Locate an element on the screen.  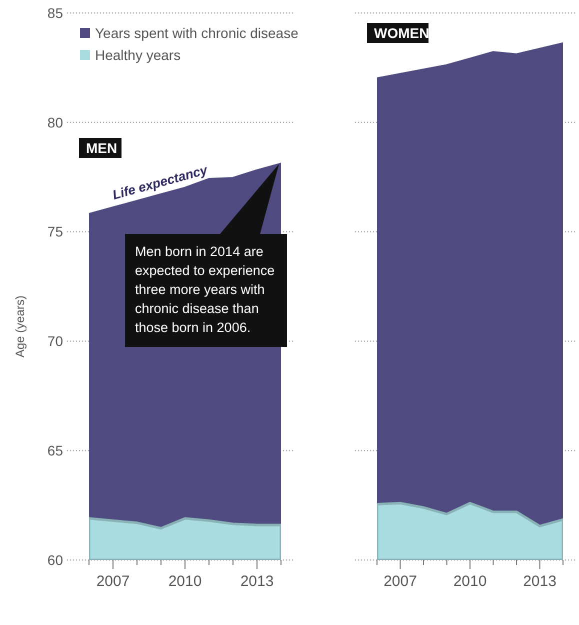
y-tick-label: 80 is located at coordinates (55, 122).